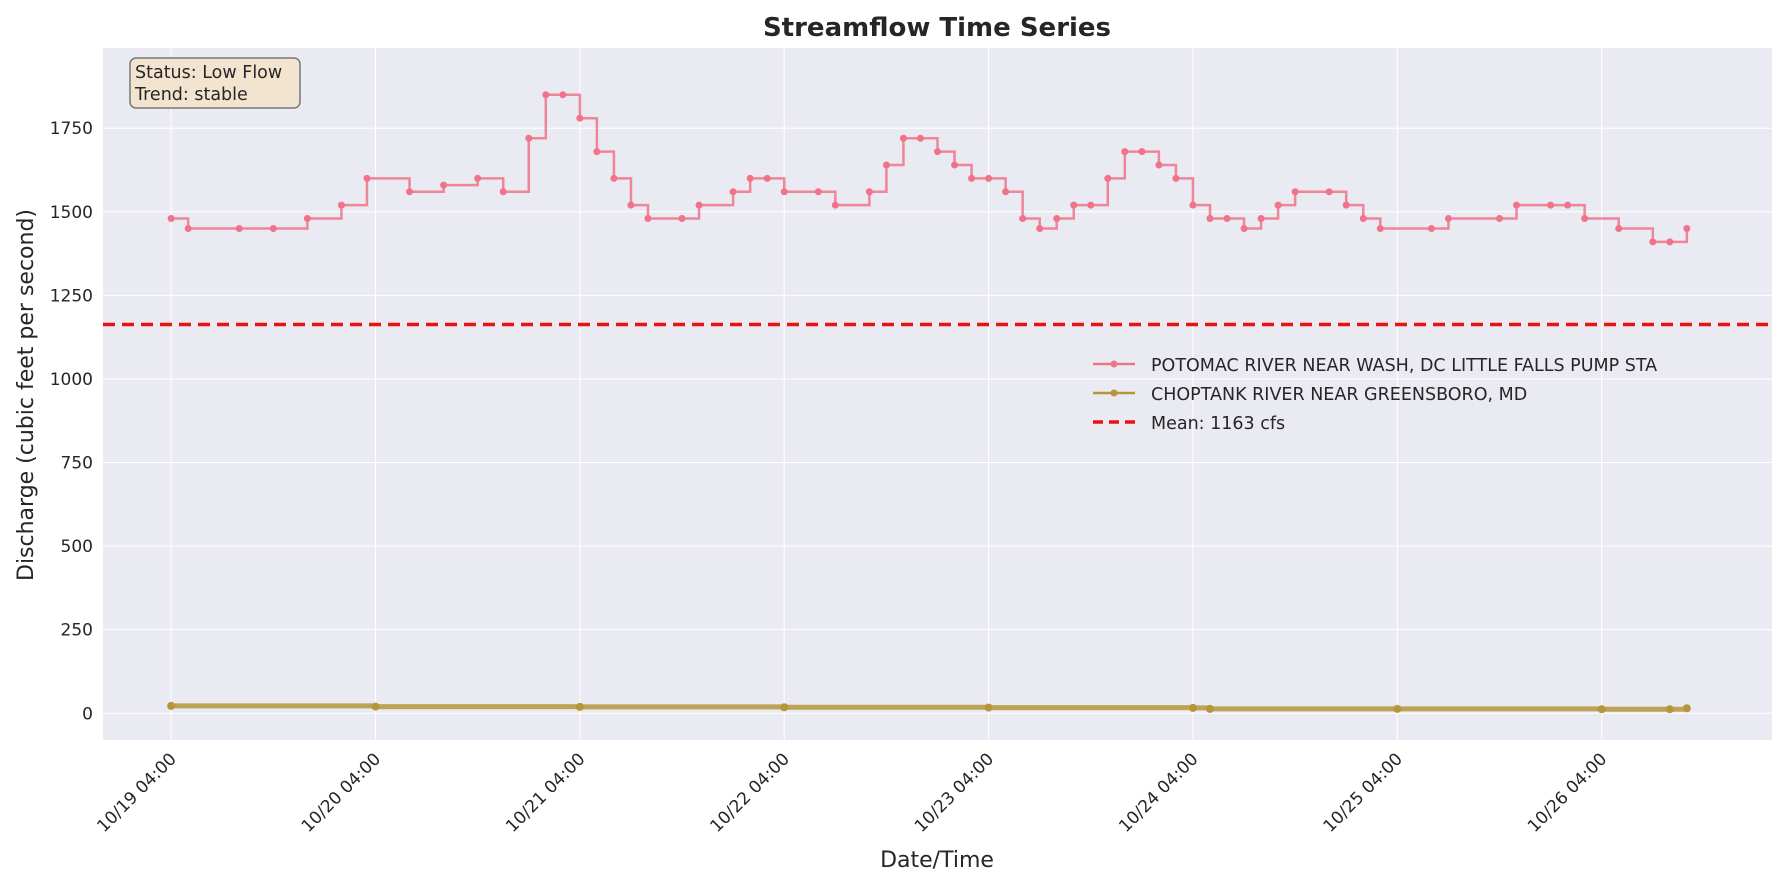 This screenshot has height=891, width=1786. I want to click on x-tick-label: 10/24 04:00, so click(1158, 792).